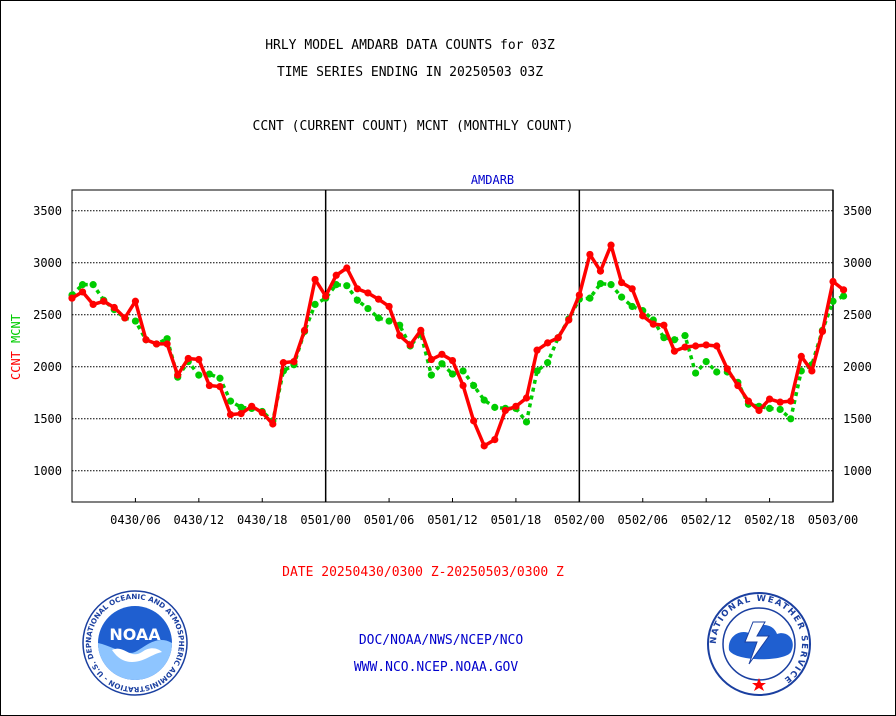  I want to click on x-tick-label: 0501/06, so click(389, 520).